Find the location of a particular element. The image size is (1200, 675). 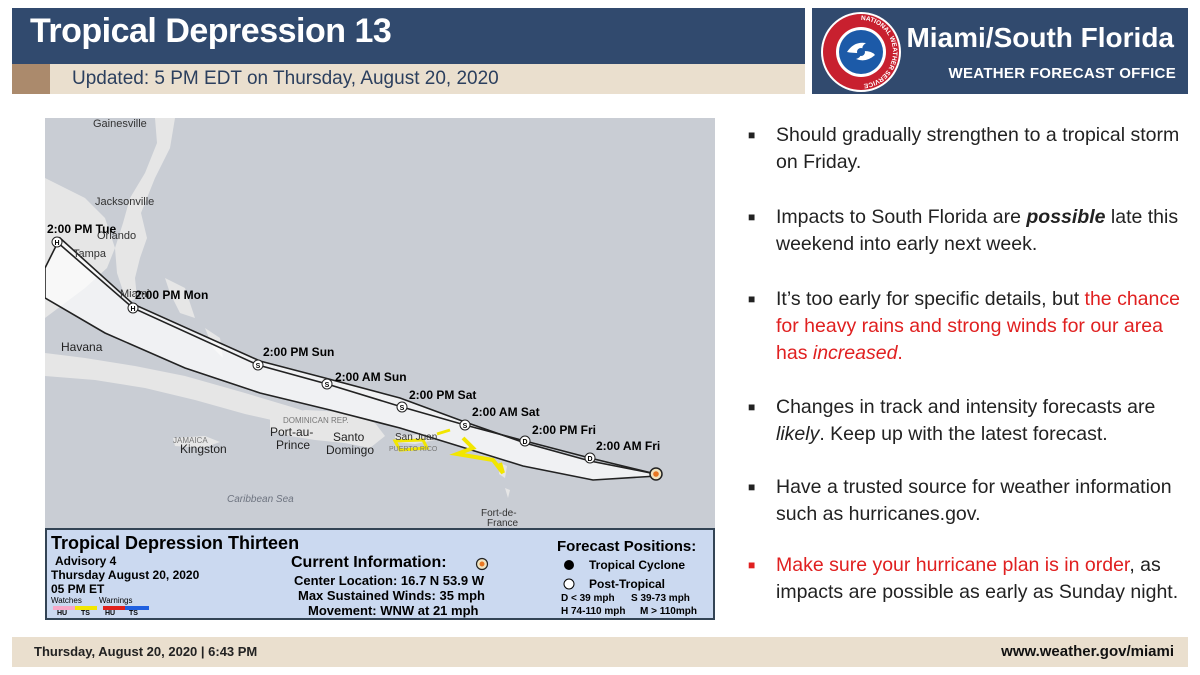

header-title-bar: Tropical Depression 13 is located at coordinates (408, 36).